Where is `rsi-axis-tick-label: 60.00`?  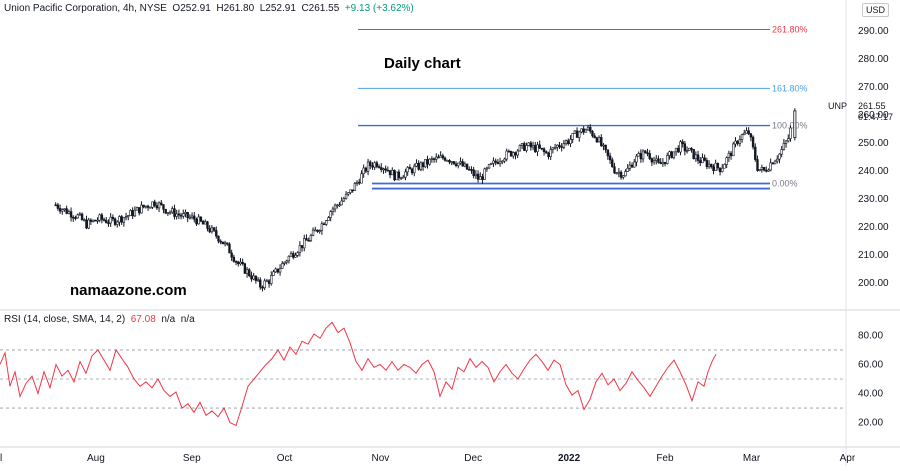 rsi-axis-tick-label: 60.00 is located at coordinates (870, 364).